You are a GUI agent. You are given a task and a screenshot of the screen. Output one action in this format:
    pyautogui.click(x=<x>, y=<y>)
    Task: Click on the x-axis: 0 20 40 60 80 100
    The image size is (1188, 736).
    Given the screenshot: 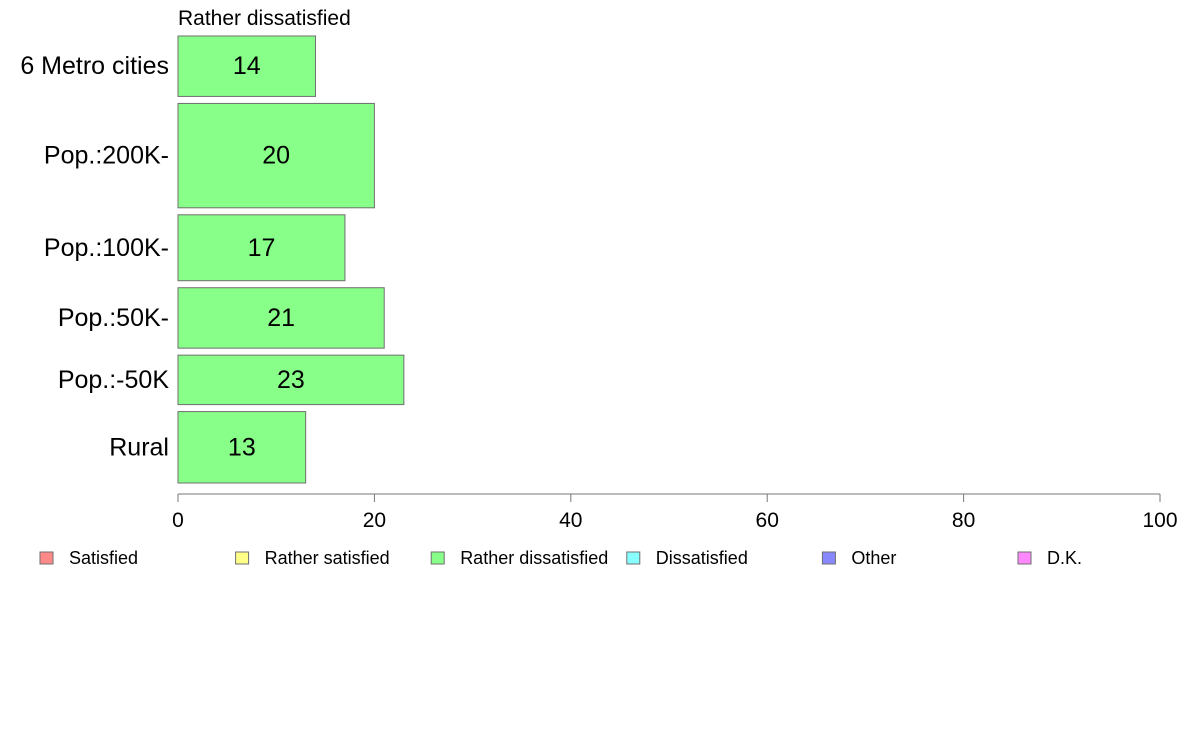 What is the action you would take?
    pyautogui.click(x=675, y=512)
    